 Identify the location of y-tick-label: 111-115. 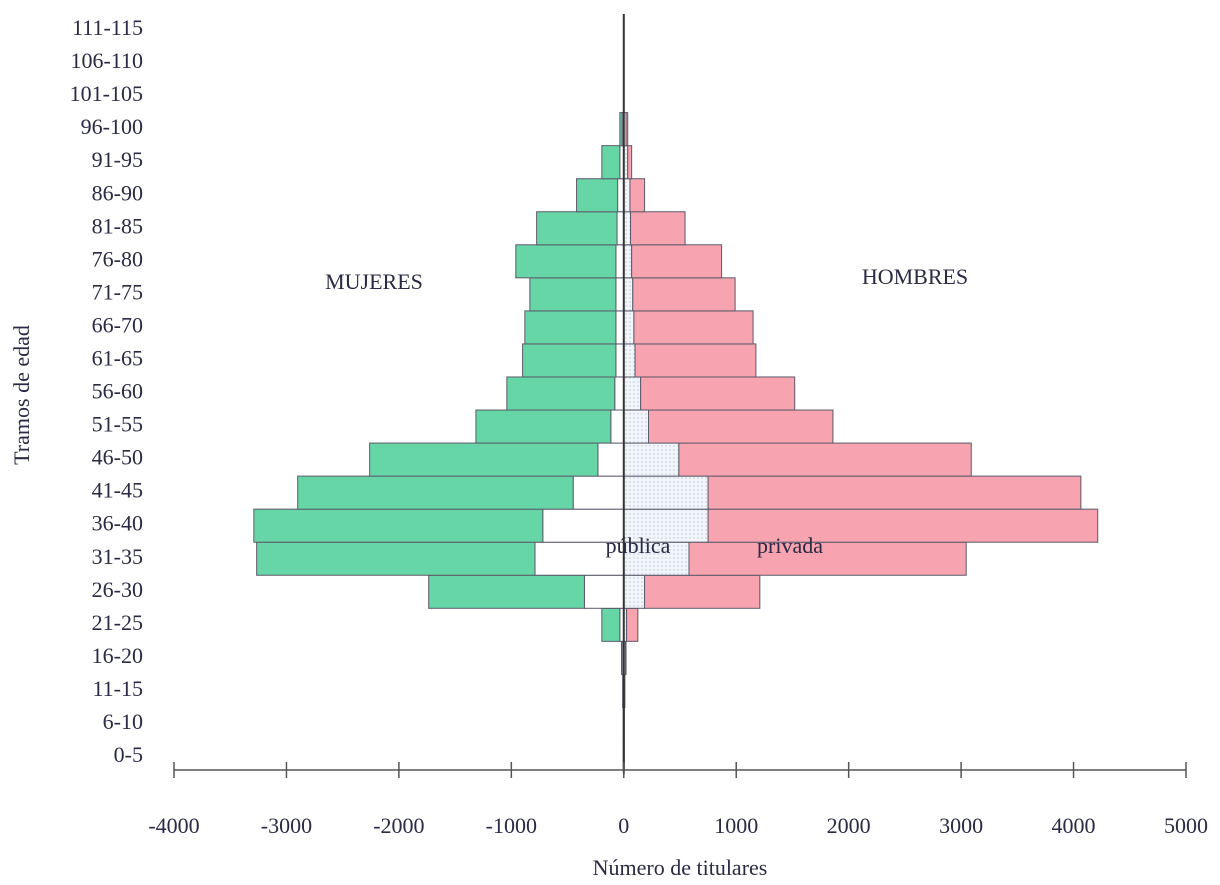
(107, 27).